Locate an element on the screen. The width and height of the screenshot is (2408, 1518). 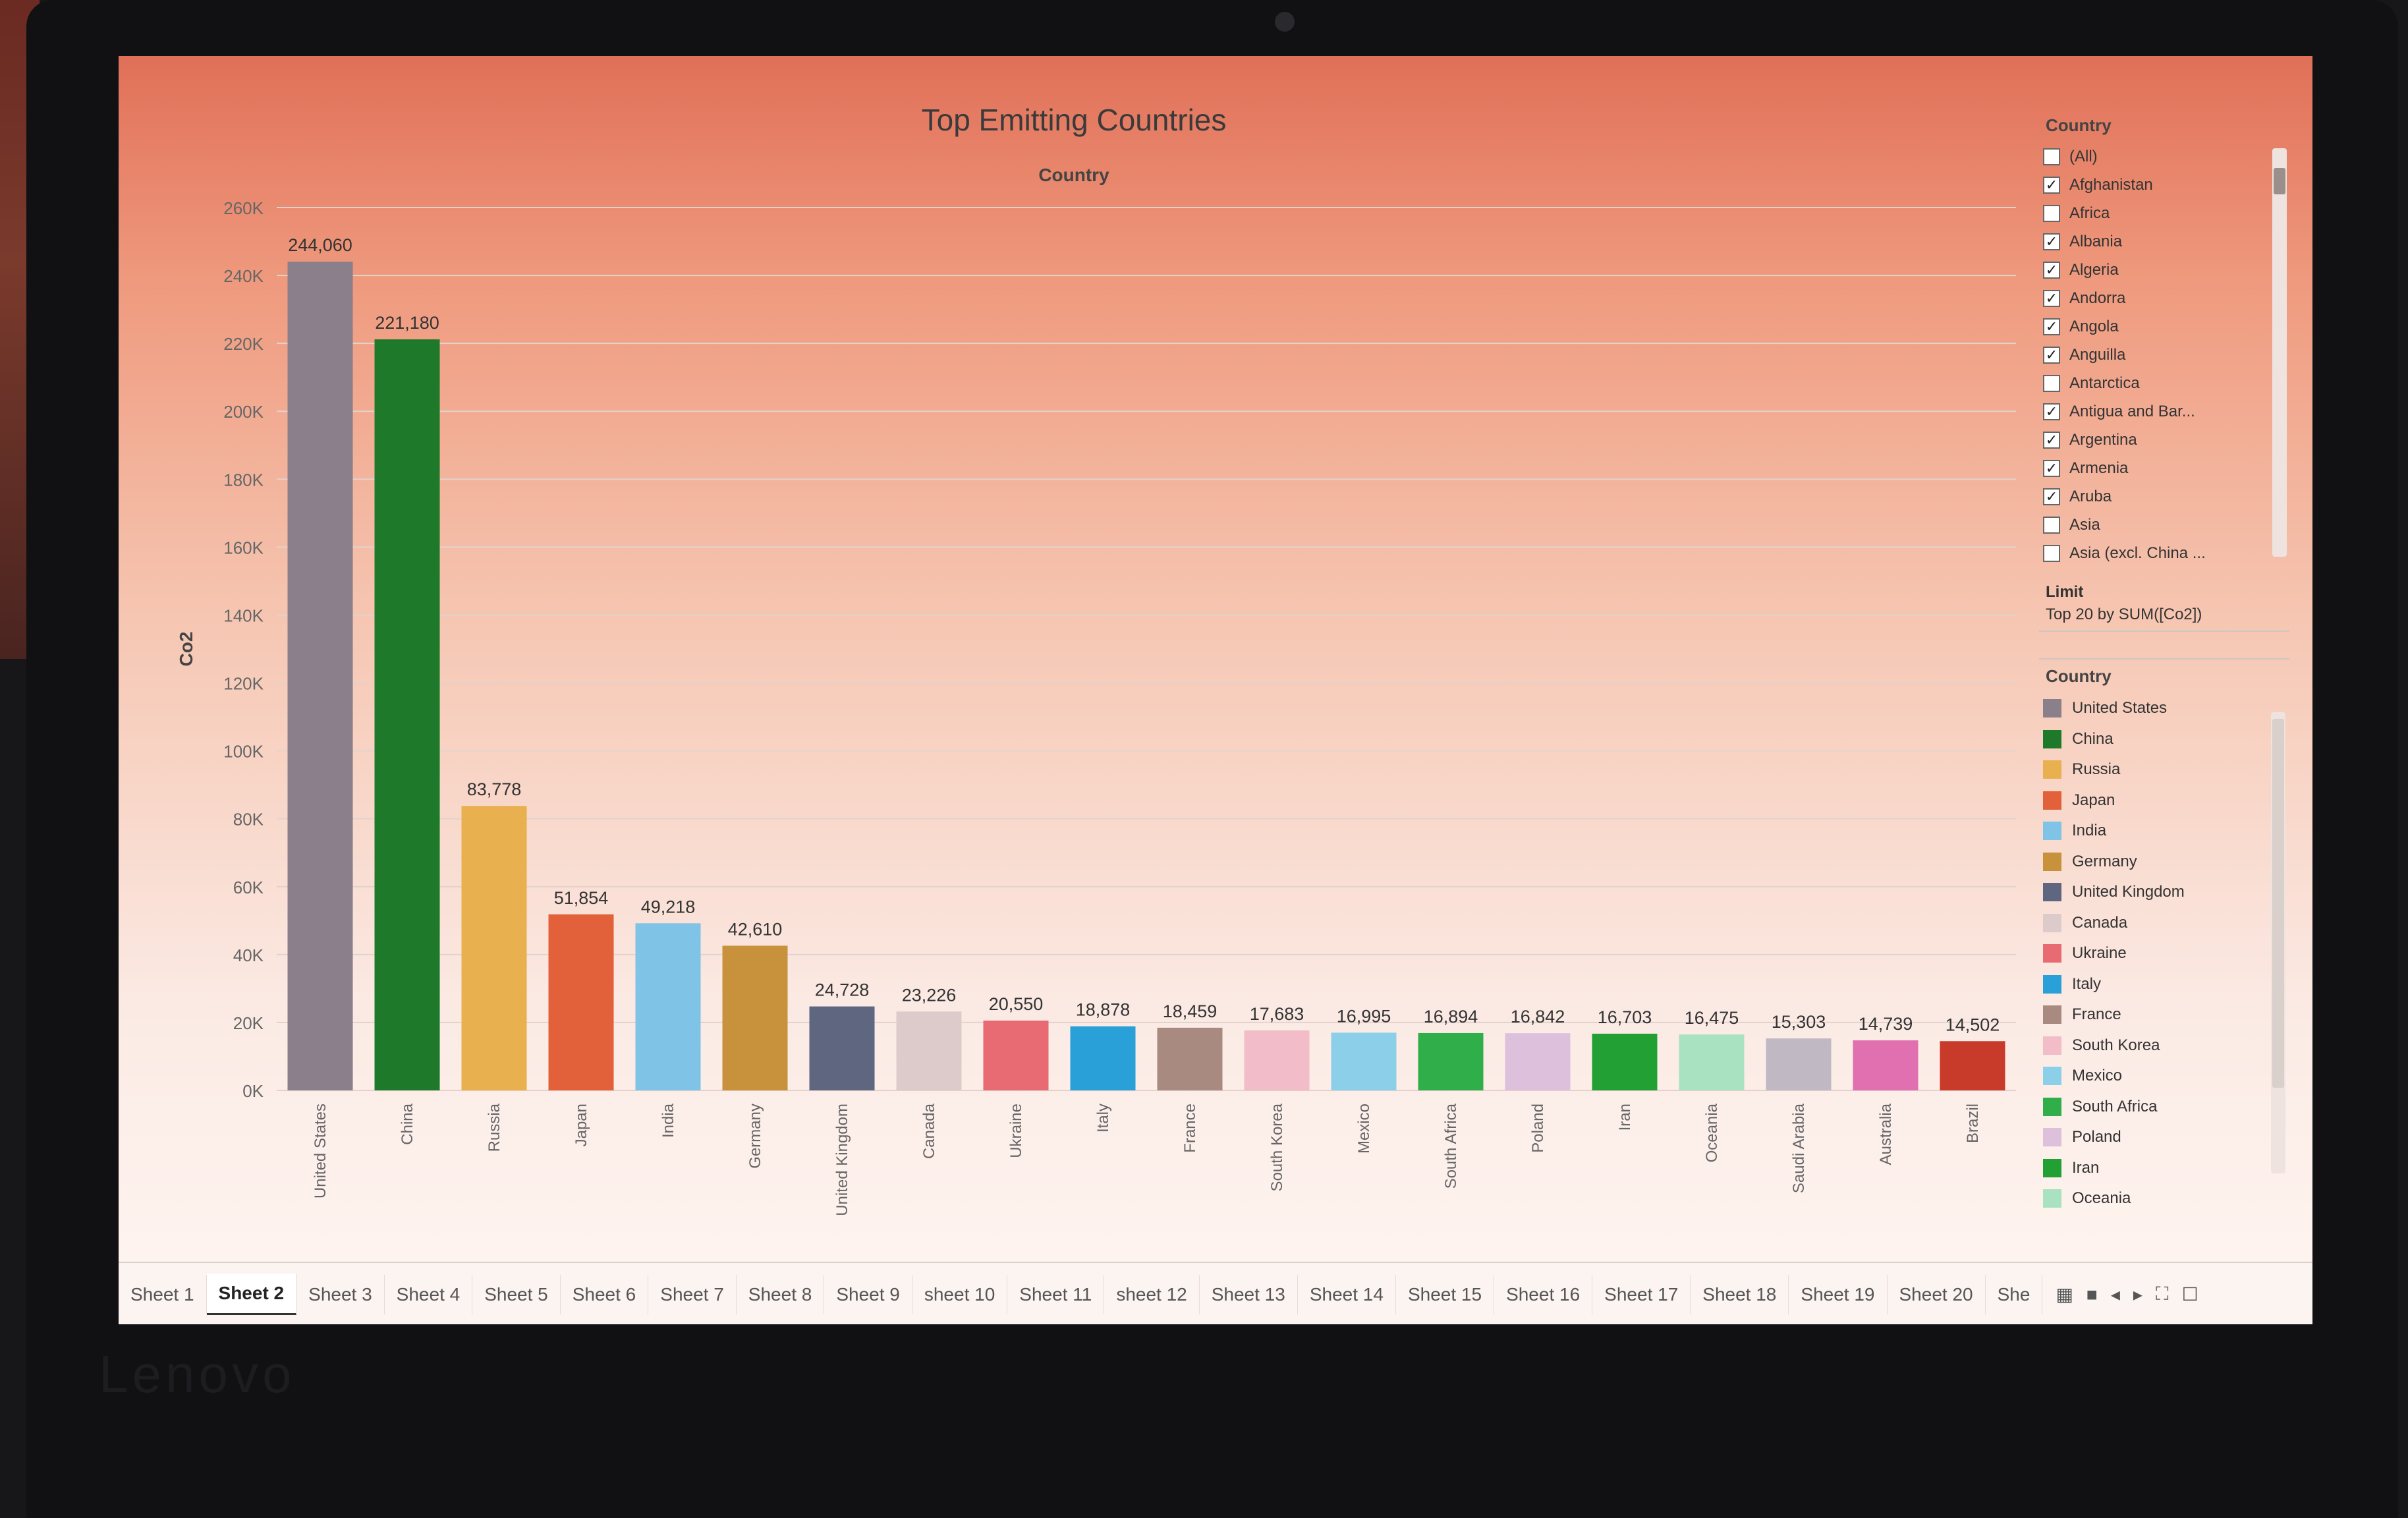
legend-item: India is located at coordinates (2153, 831).